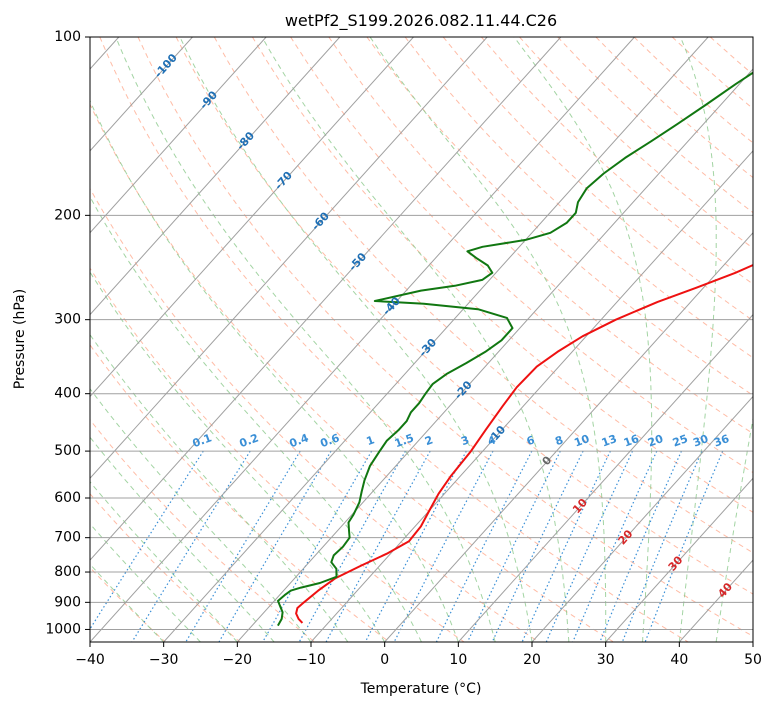 Image resolution: width=775 pixels, height=708 pixels. What do you see at coordinates (606, 660) in the screenshot?
I see `x-tick-label: 30` at bounding box center [606, 660].